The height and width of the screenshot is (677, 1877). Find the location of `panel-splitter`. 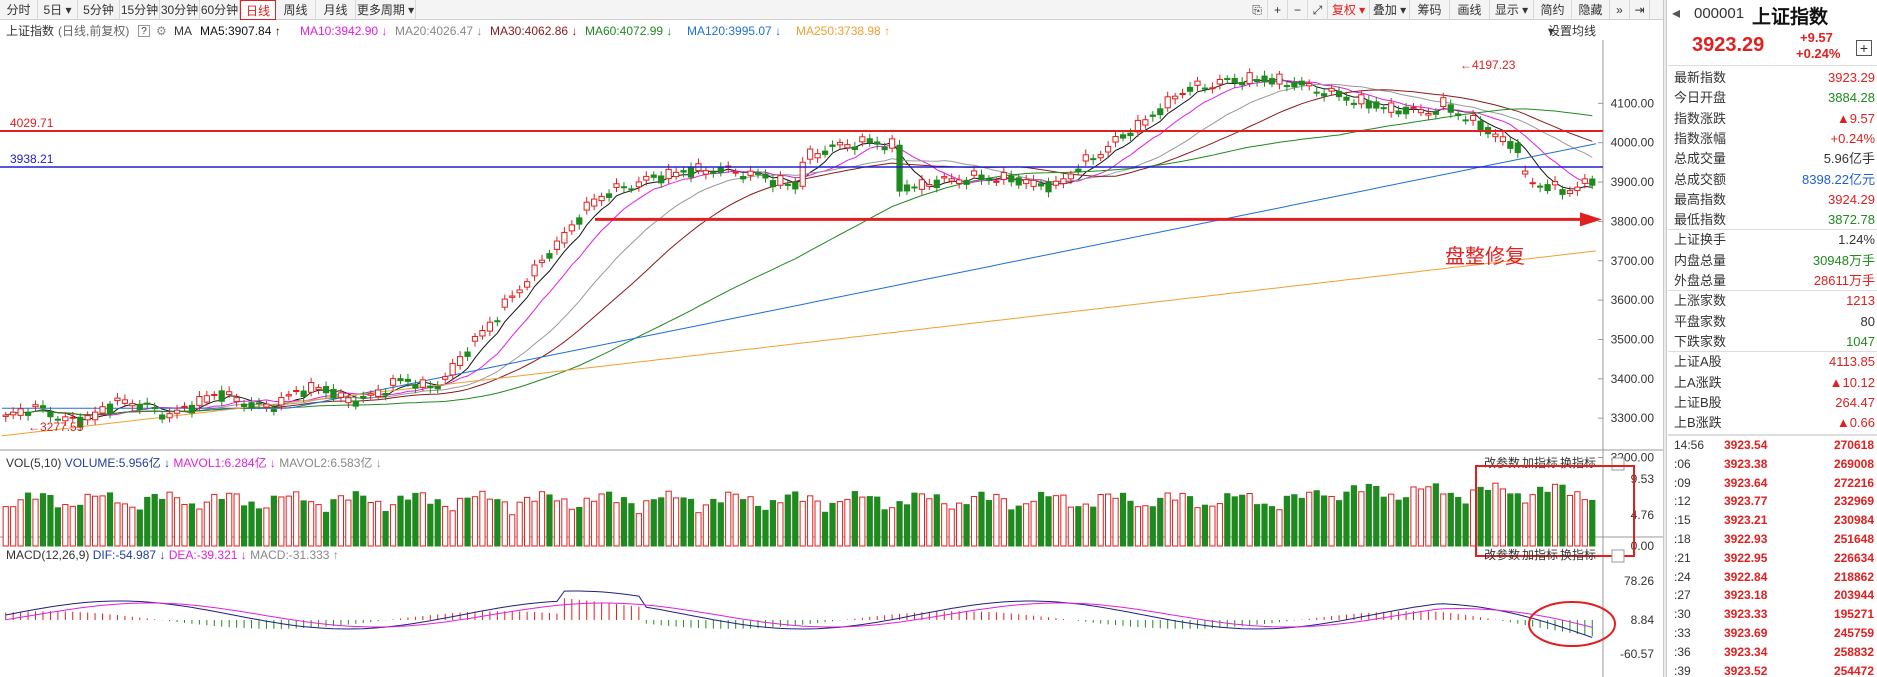

panel-splitter is located at coordinates (1665, 338).